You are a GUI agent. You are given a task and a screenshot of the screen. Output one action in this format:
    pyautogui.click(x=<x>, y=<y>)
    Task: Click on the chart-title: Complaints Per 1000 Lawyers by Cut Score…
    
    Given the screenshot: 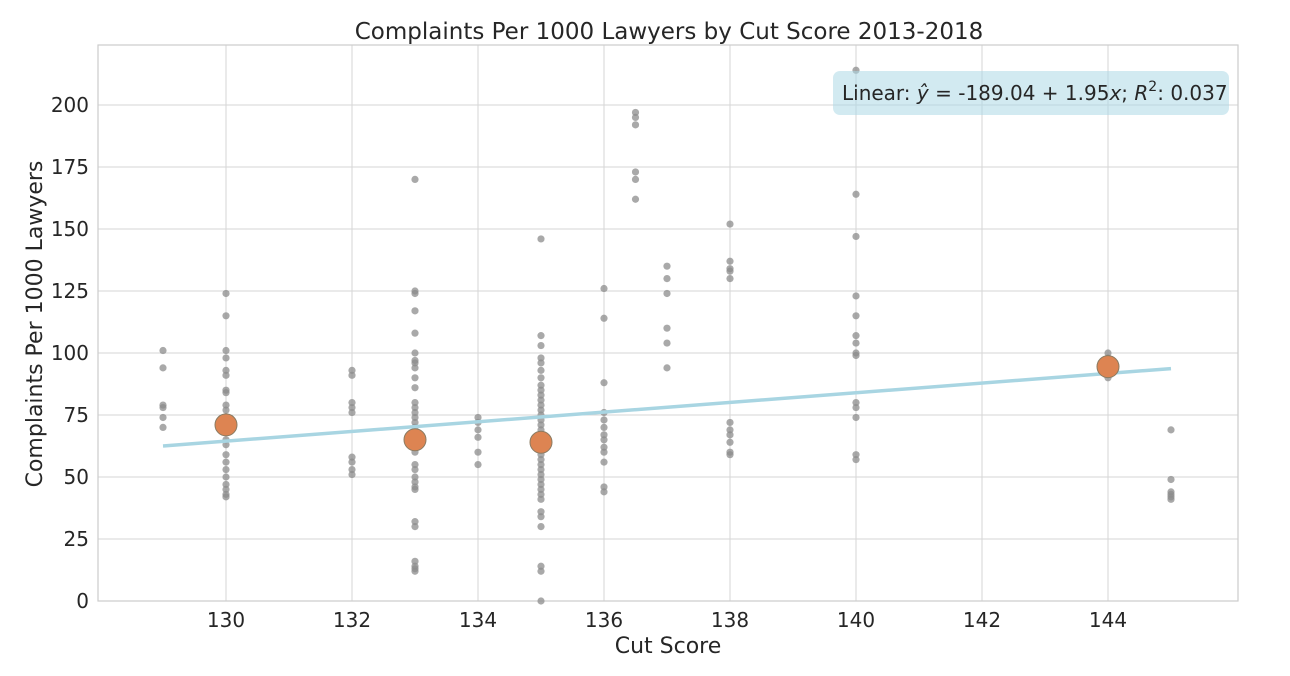 What is the action you would take?
    pyautogui.click(x=669, y=32)
    